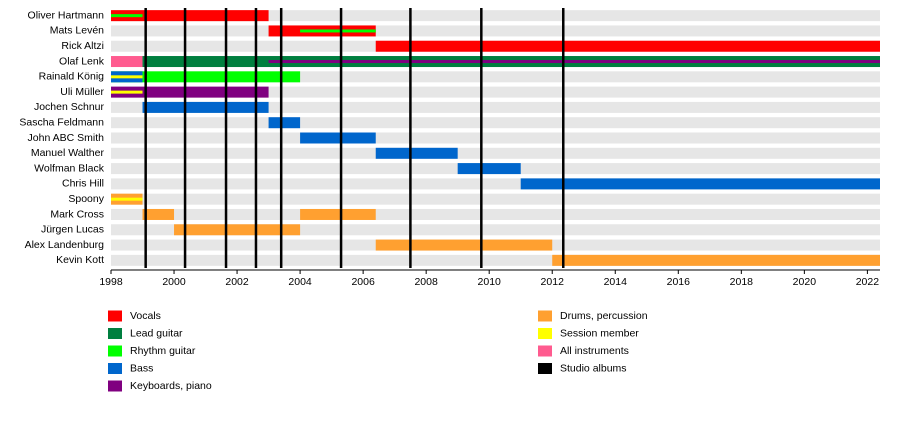 The image size is (900, 421). What do you see at coordinates (156, 333) in the screenshot?
I see `legend-label: Lead guitar` at bounding box center [156, 333].